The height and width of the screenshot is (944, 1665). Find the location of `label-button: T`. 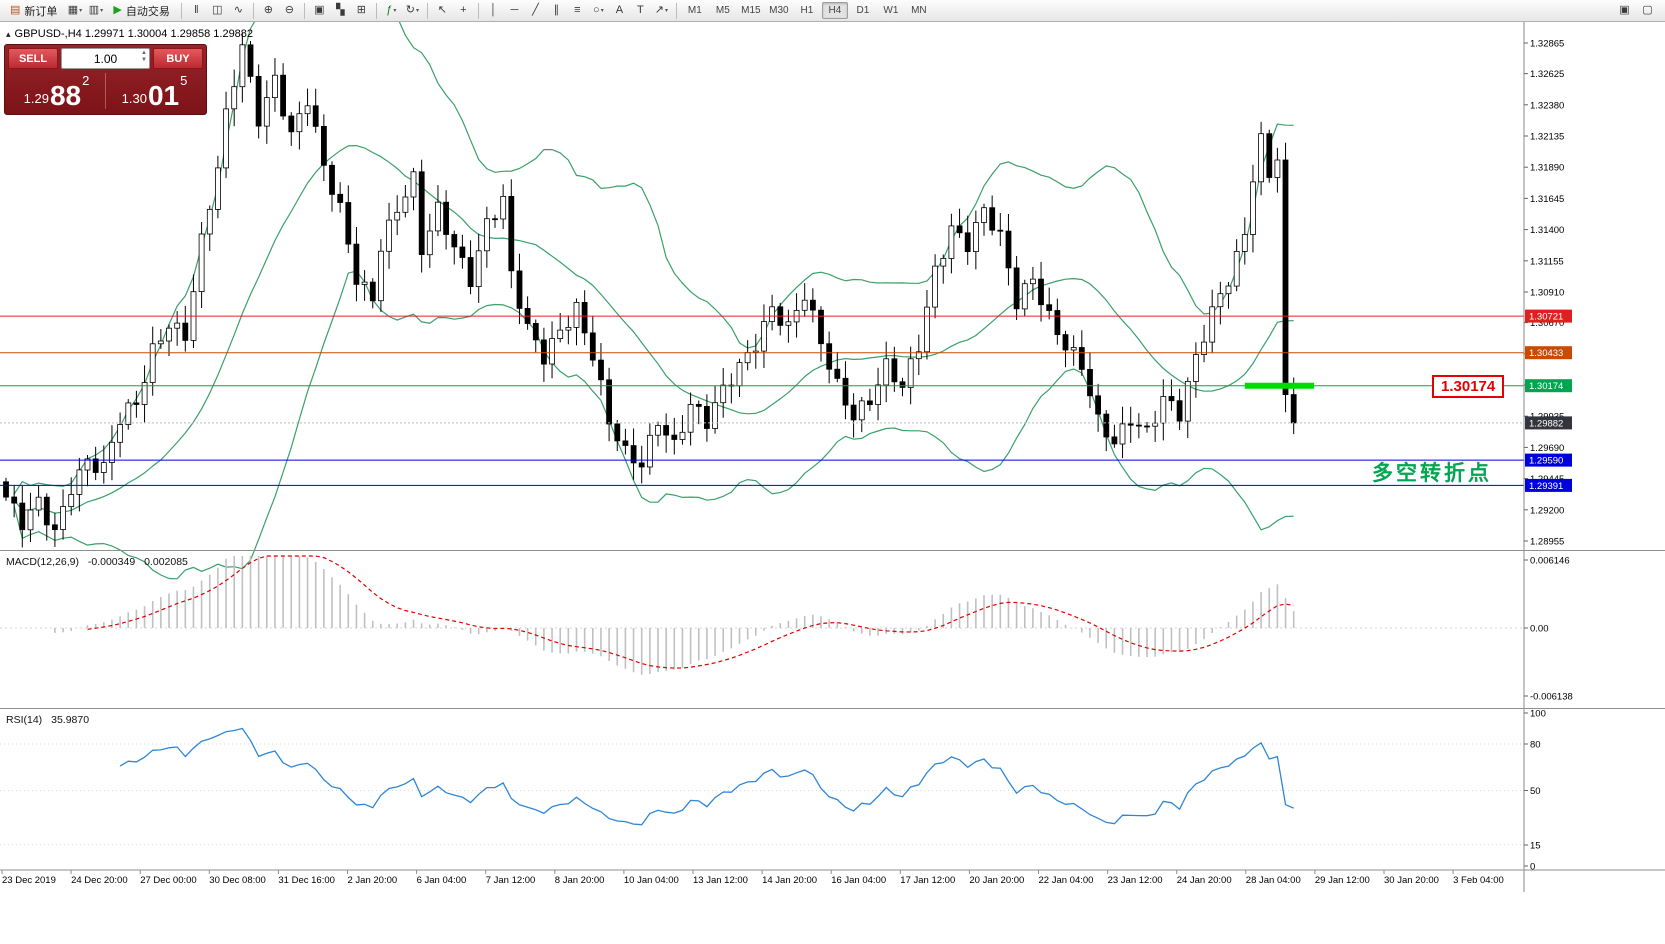

label-button: T is located at coordinates (640, 10).